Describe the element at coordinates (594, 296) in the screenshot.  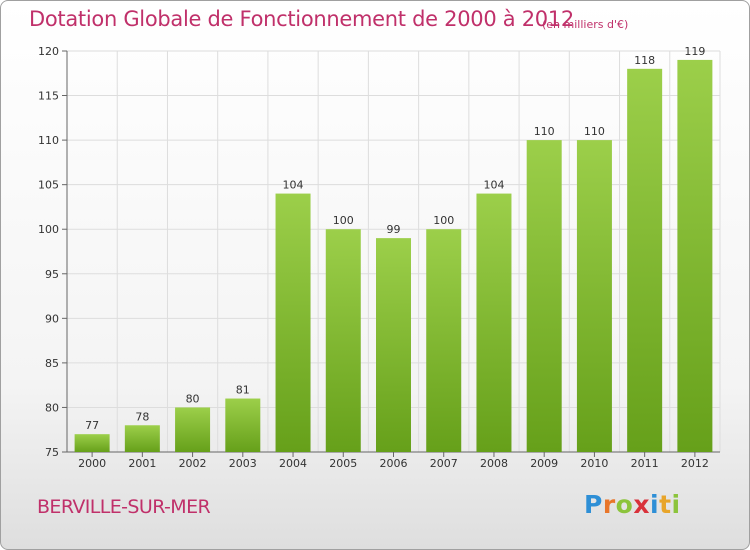
I see `bar-2010` at that location.